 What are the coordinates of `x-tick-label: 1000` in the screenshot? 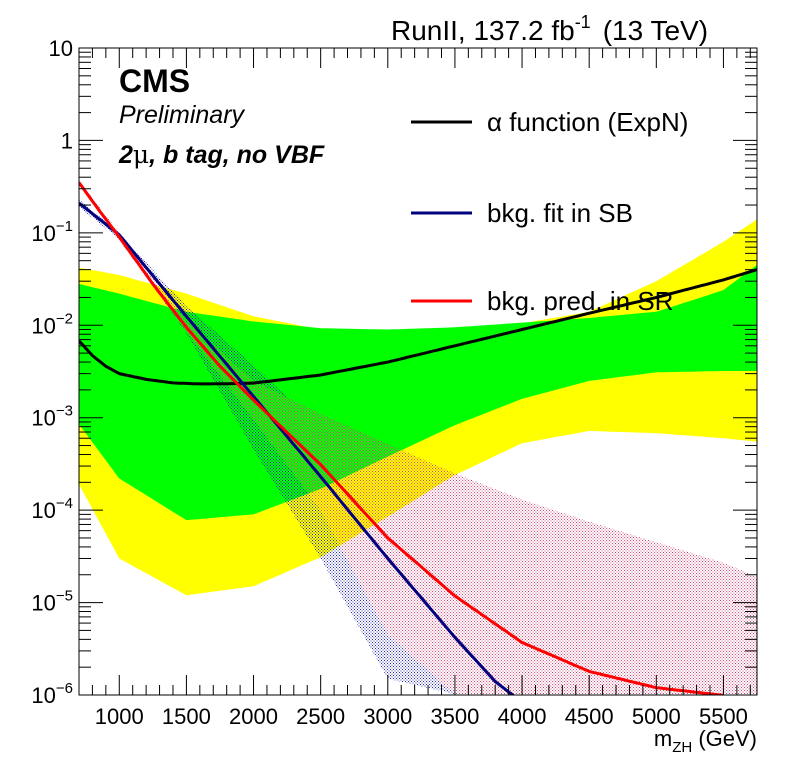 It's located at (119, 716).